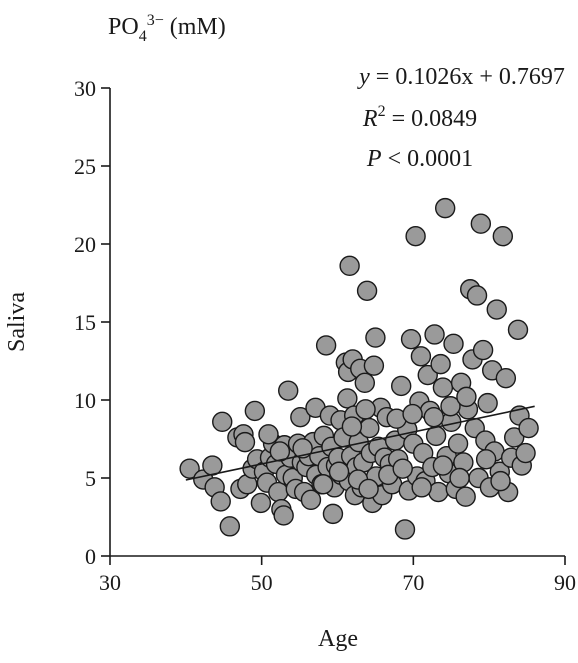  Describe the element at coordinates (195, 27) in the screenshot. I see `chart-title-unit: (mM)` at that location.